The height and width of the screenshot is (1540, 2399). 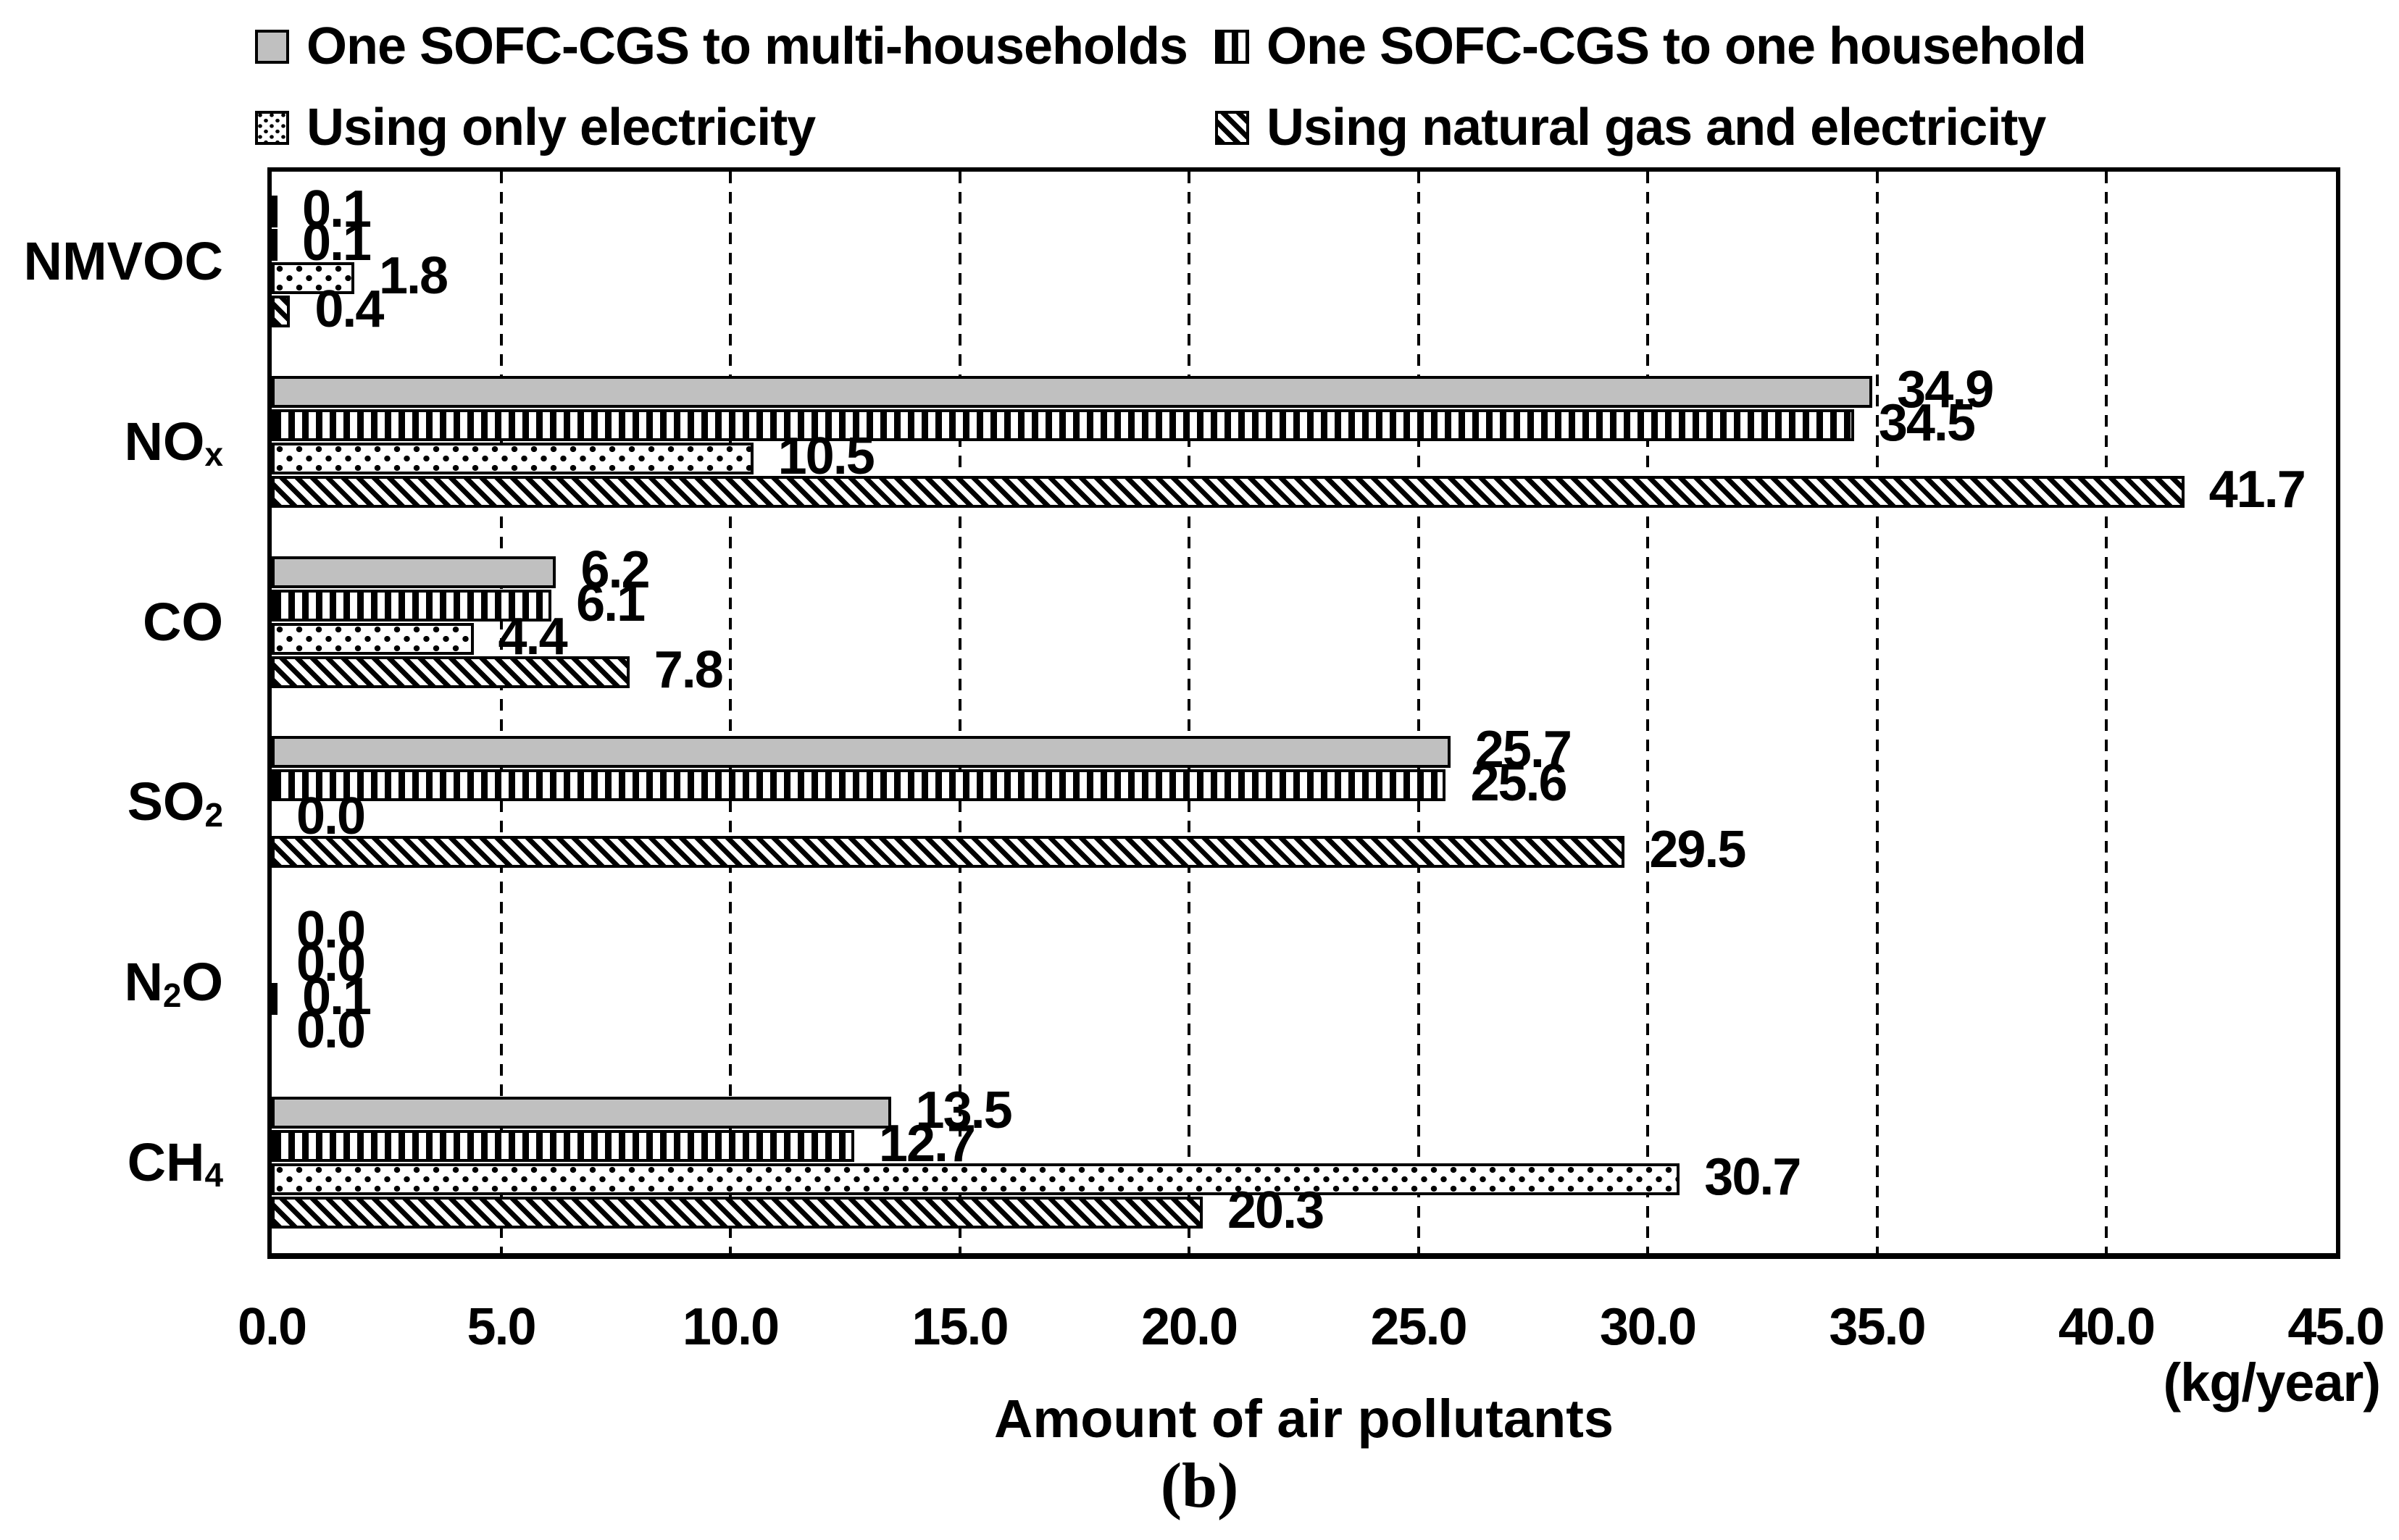 I want to click on bar-SO2-solid-gray, so click(x=862, y=752).